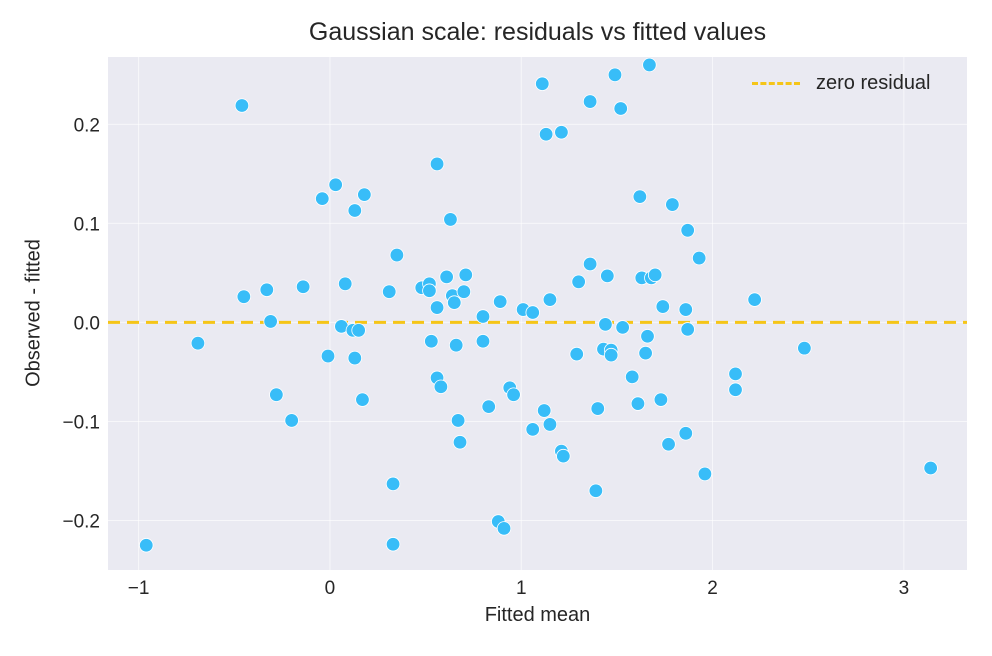 Image resolution: width=992 pixels, height=656 pixels. What do you see at coordinates (904, 588) in the screenshot?
I see `x-tick-label: 3` at bounding box center [904, 588].